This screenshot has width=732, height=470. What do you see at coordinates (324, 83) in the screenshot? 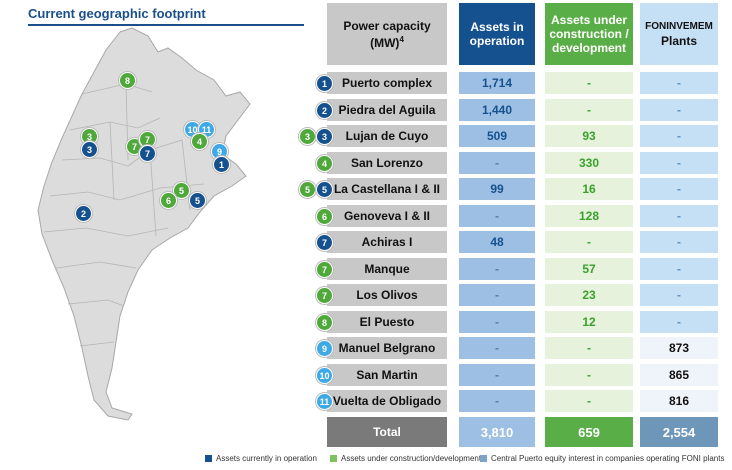
I see `plant-badge-1: 1` at bounding box center [324, 83].